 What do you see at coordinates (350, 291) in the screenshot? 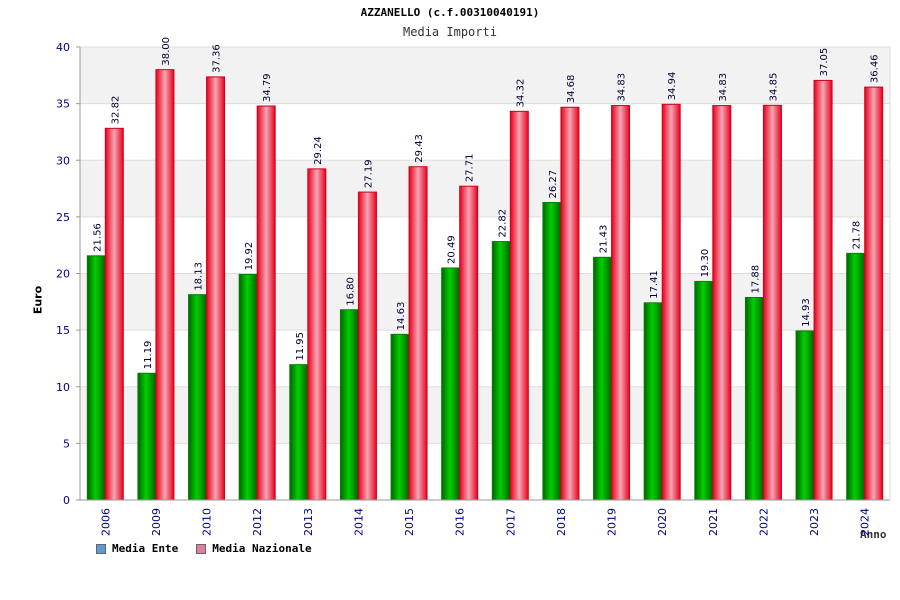
I see `data-label-media-ente-2014: 16.80` at bounding box center [350, 291].